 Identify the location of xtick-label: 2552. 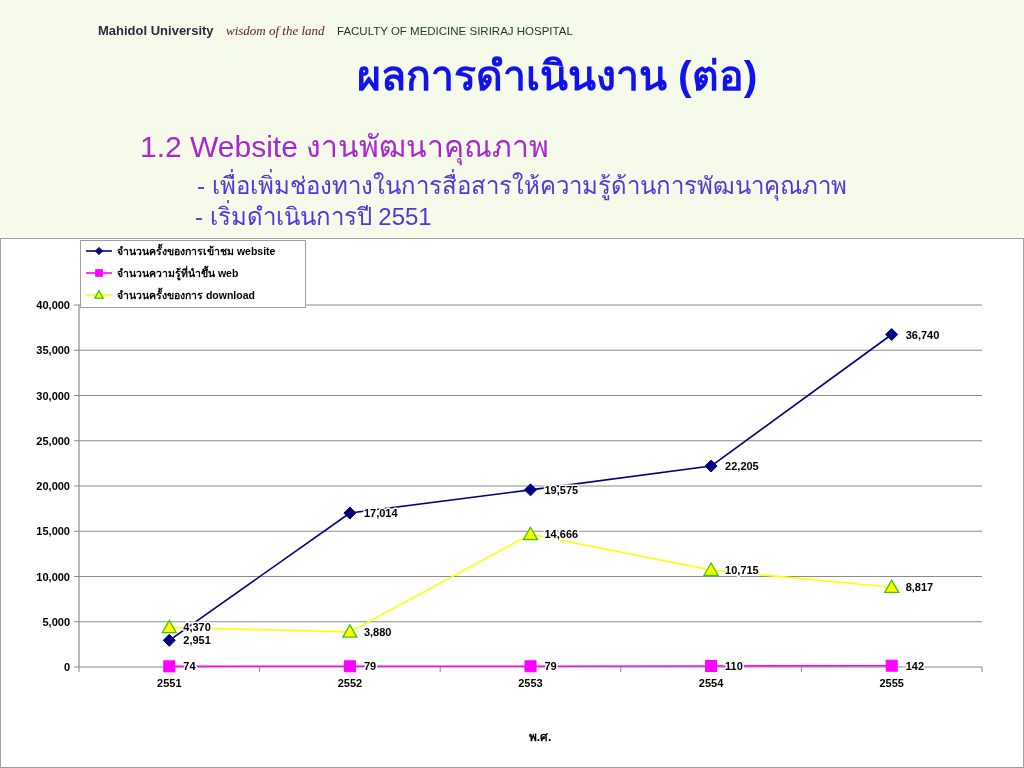
(350, 683).